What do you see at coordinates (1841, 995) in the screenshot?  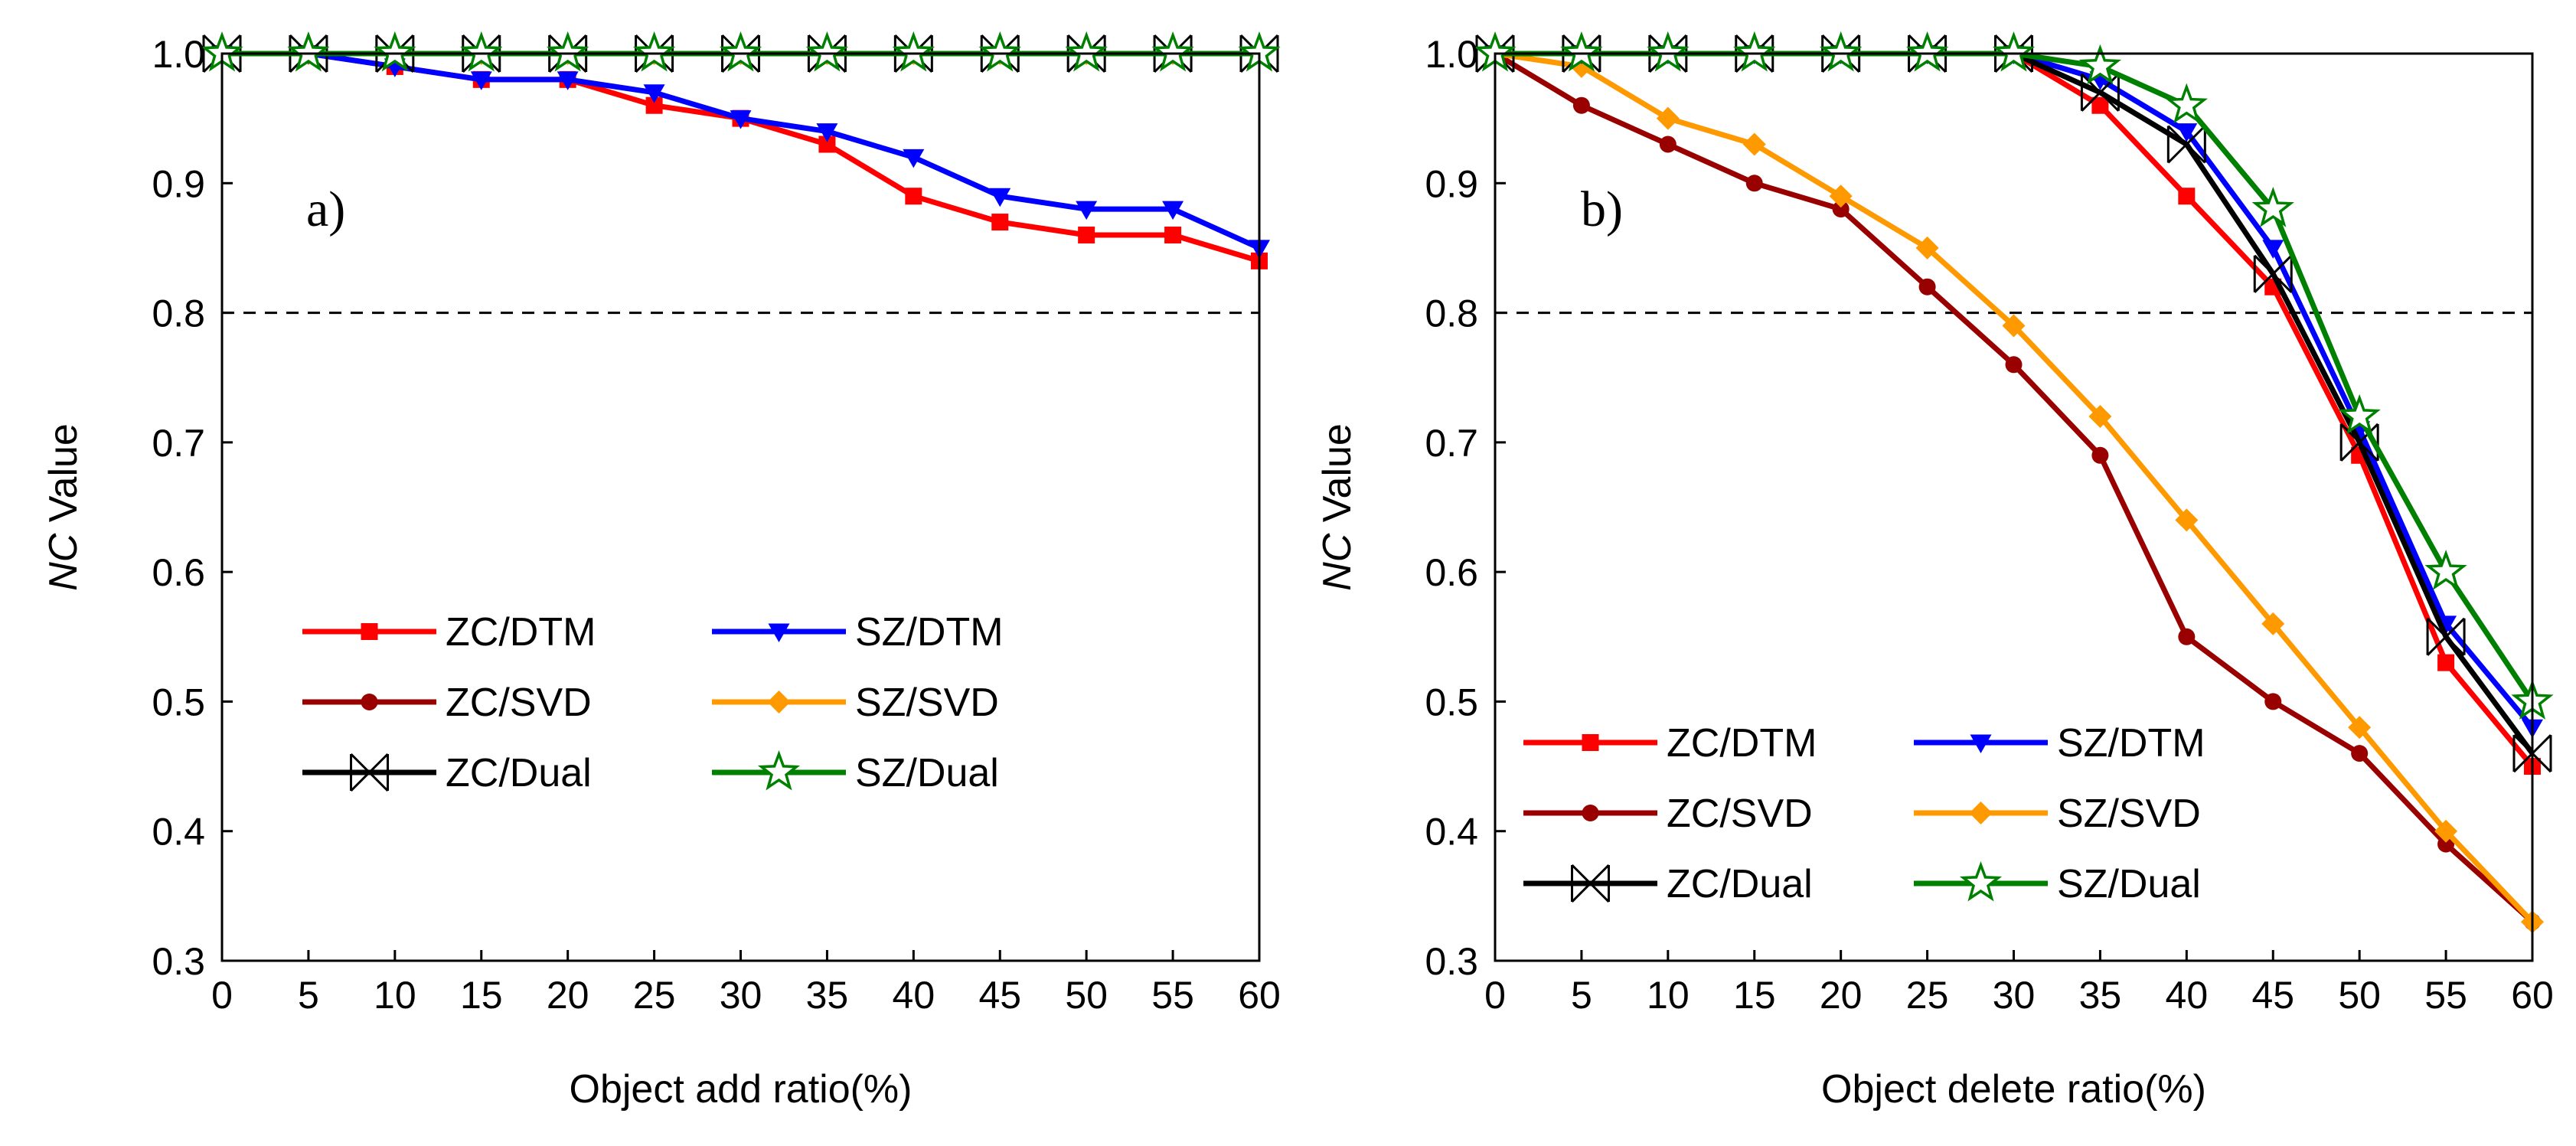 I see `x-tick-label: 20` at bounding box center [1841, 995].